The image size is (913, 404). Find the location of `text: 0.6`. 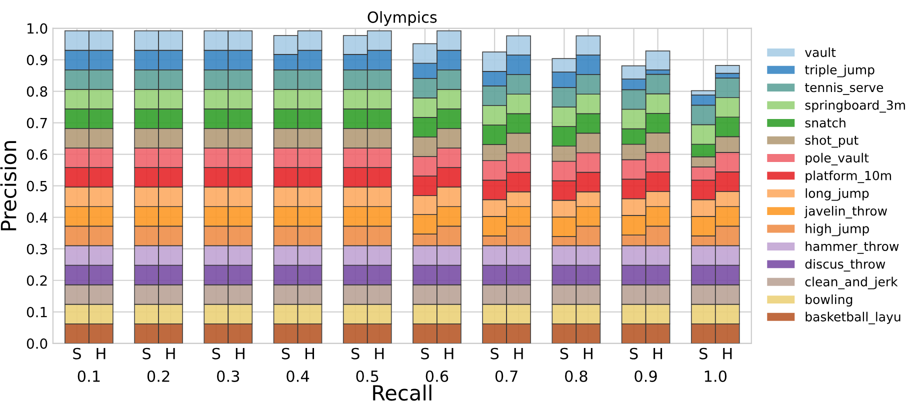

text: 0.6 is located at coordinates (437, 376).